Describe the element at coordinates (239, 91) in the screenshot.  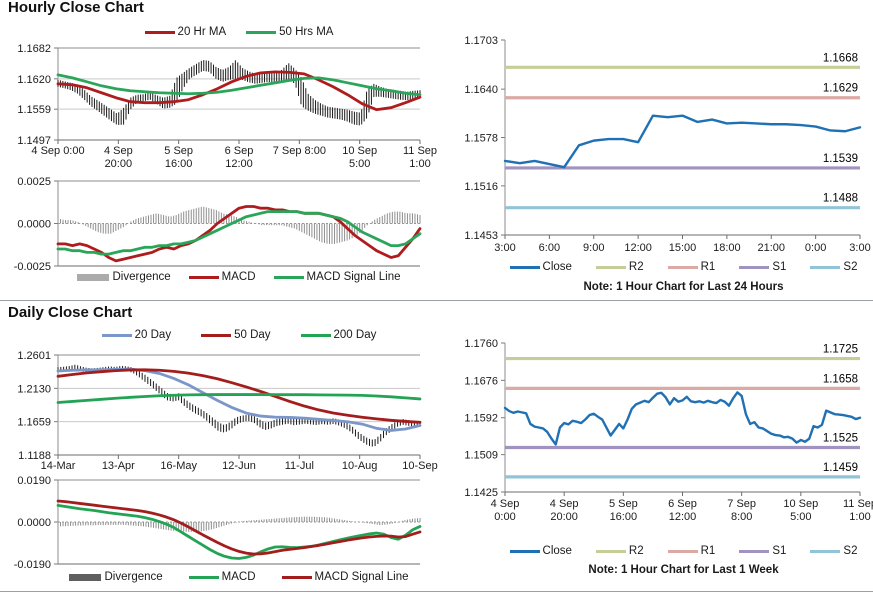
I see `series-20-hr-ma` at that location.